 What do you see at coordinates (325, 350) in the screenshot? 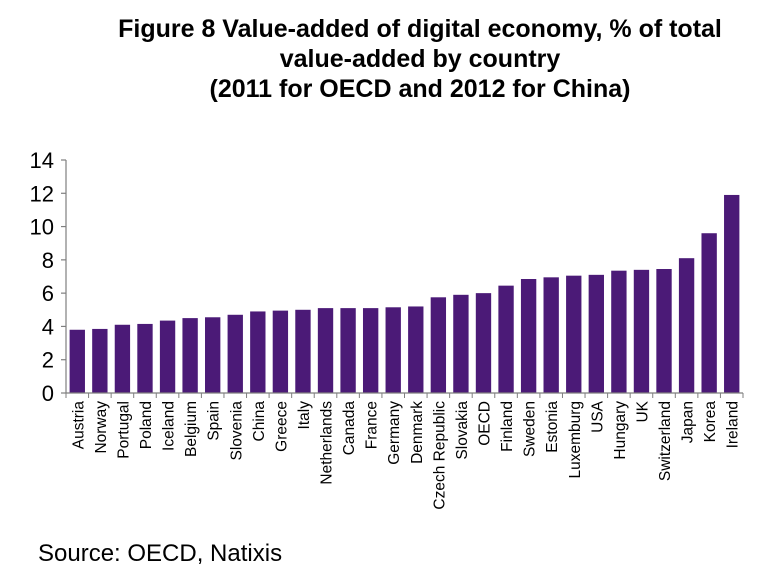
I see `bar-netherlands` at bounding box center [325, 350].